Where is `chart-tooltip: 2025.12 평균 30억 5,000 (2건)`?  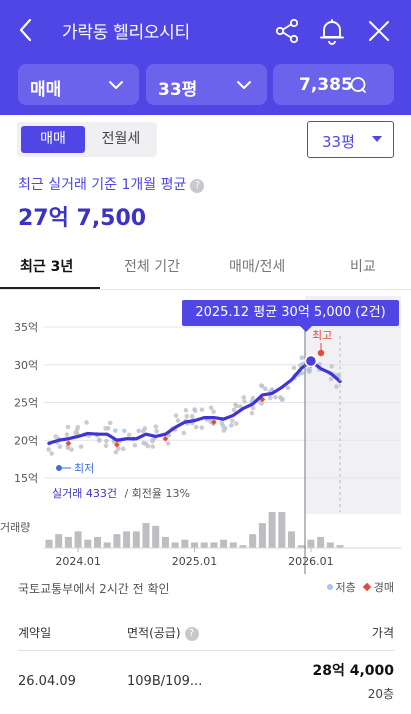 chart-tooltip: 2025.12 평균 30억 5,000 (2건) is located at coordinates (290, 313).